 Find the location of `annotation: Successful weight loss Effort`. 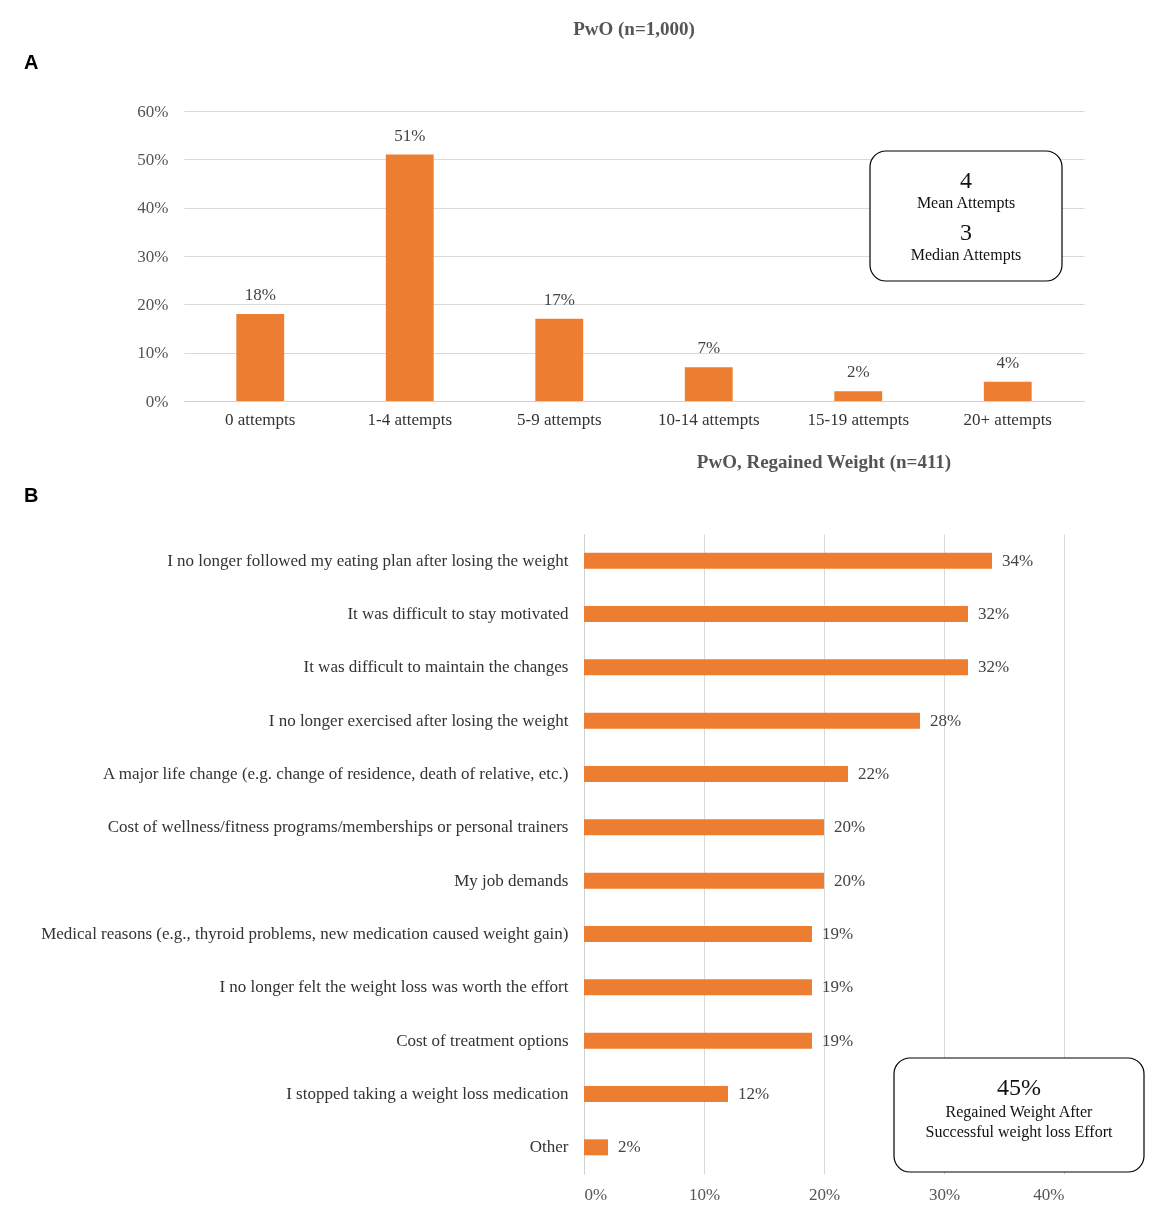

annotation: Successful weight loss Effort is located at coordinates (1019, 1132).